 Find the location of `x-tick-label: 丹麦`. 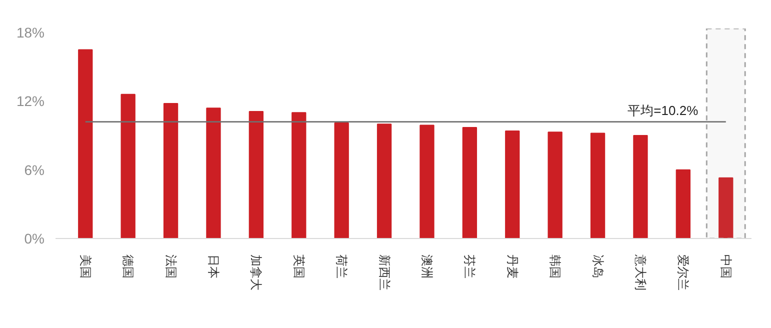

x-tick-label: 丹麦 is located at coordinates (512, 266).